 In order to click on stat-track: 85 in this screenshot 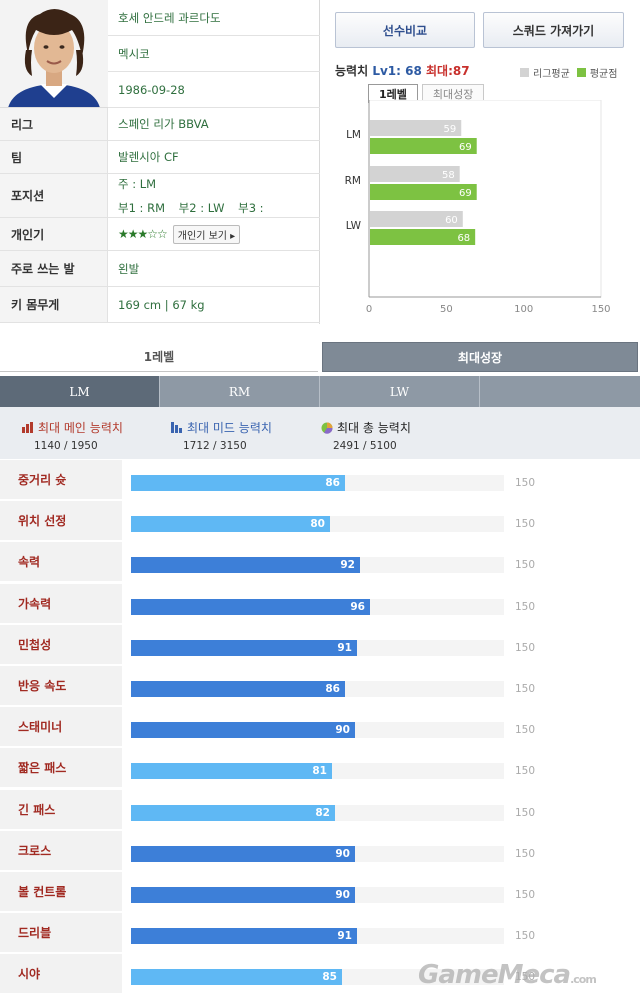, I will do `click(317, 977)`.